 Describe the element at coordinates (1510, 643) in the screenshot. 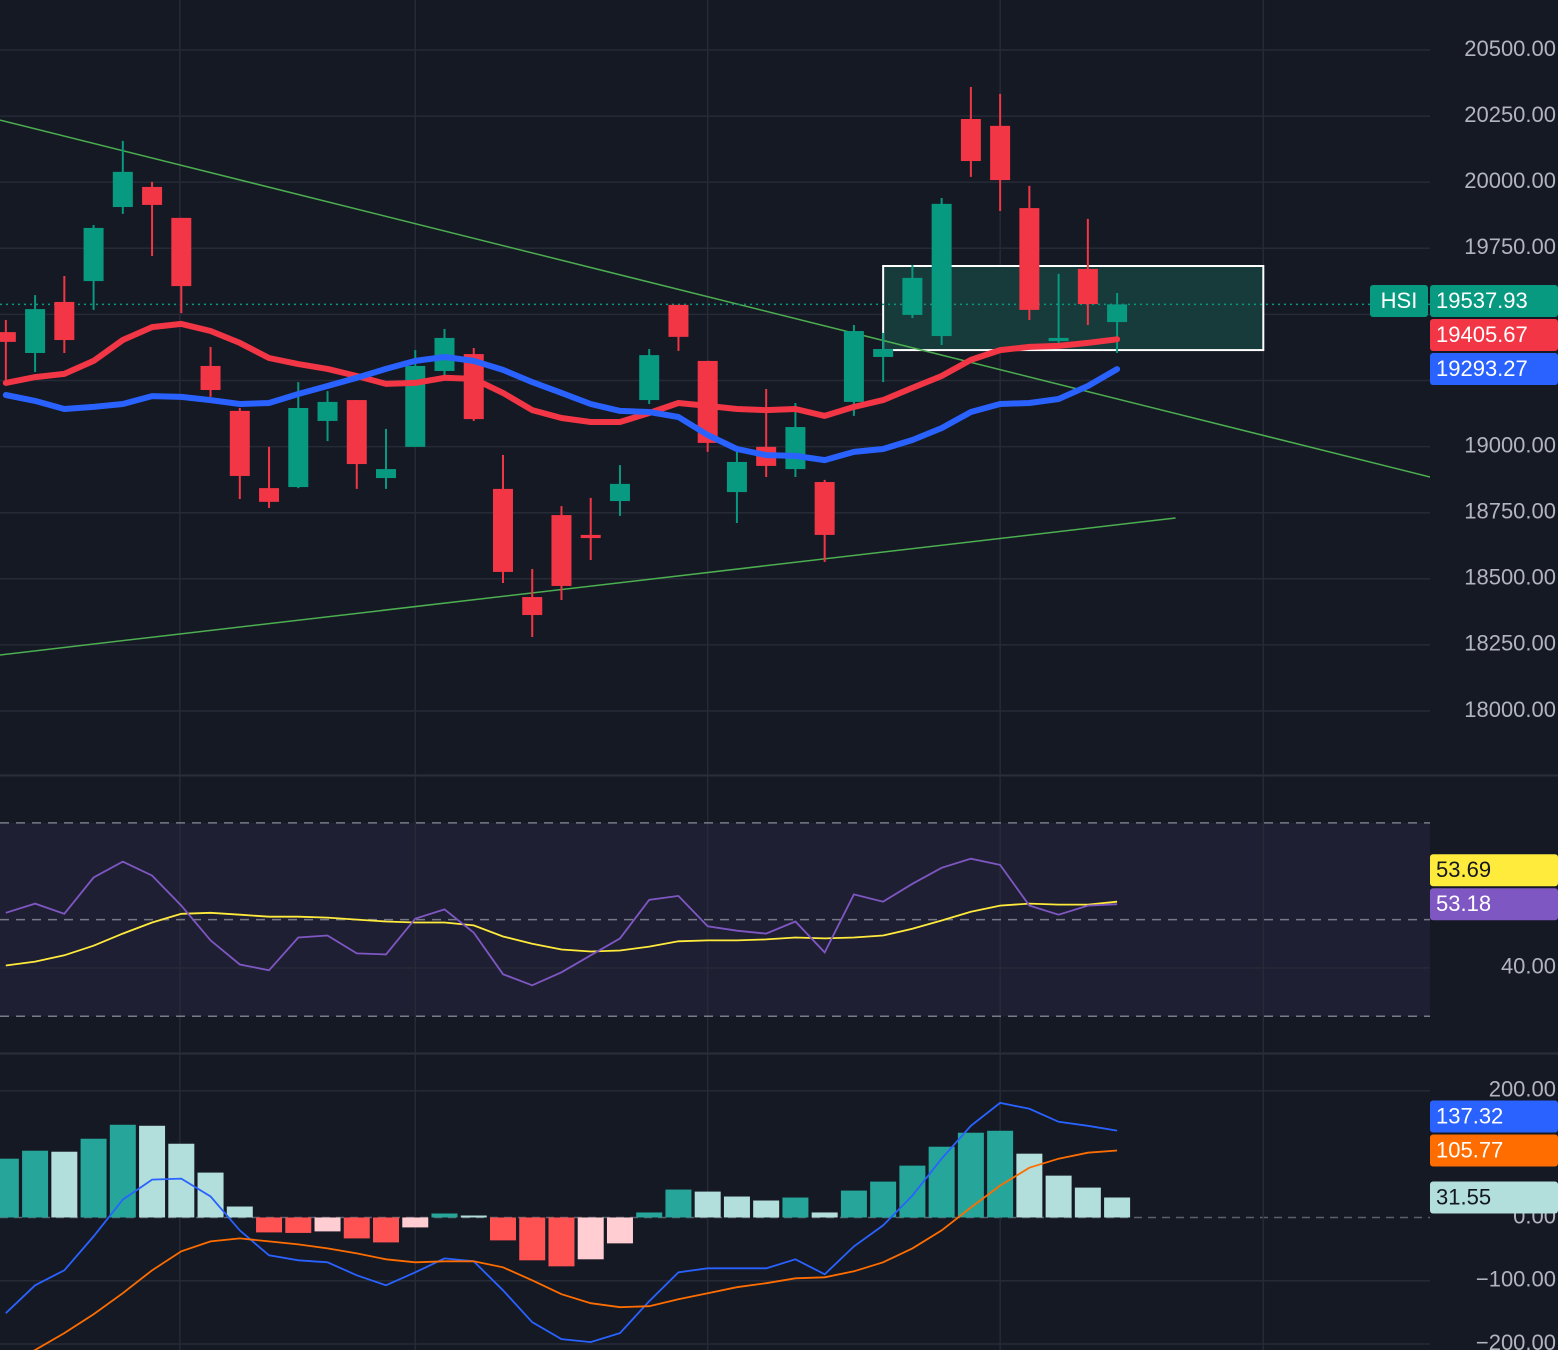

I see `y-tick-label: 18250.00` at that location.